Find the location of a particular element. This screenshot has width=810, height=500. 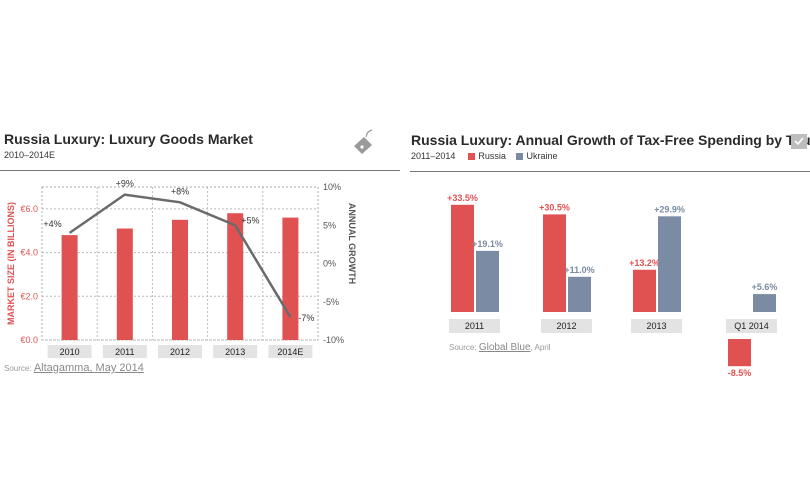

russia-data-label: +30.5% is located at coordinates (554, 207).